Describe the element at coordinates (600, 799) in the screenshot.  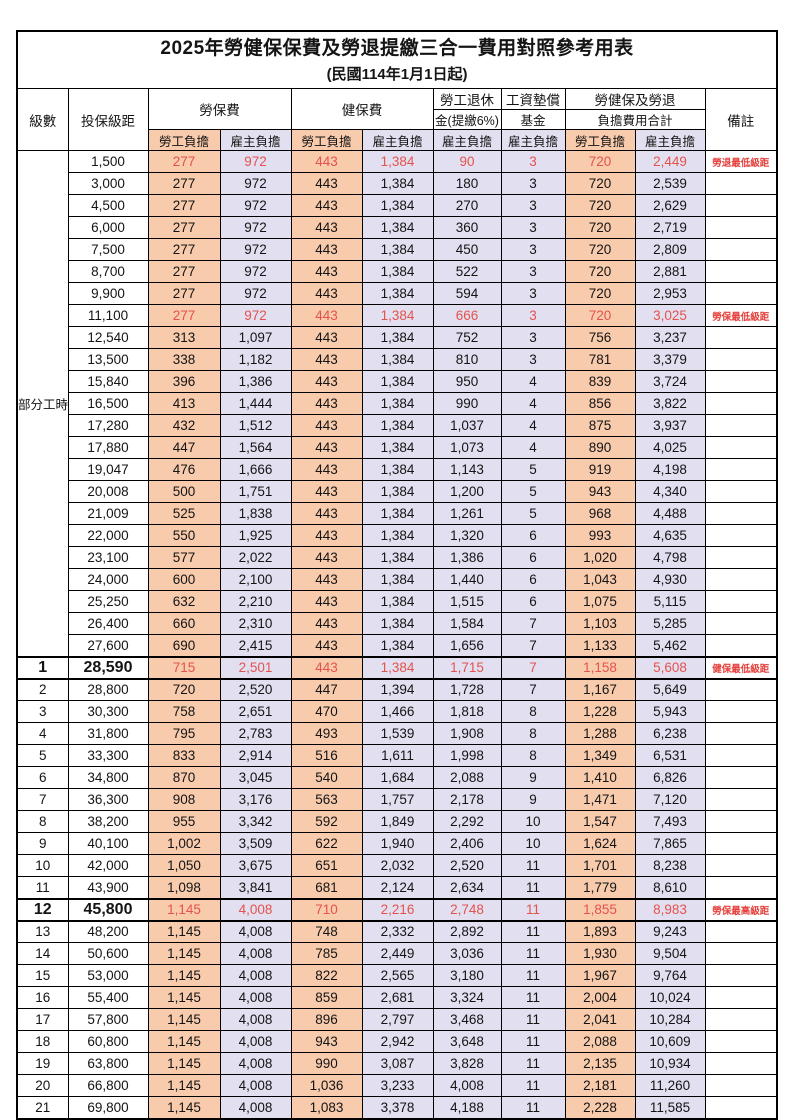
I see `total-worker-cell: 1,471` at that location.